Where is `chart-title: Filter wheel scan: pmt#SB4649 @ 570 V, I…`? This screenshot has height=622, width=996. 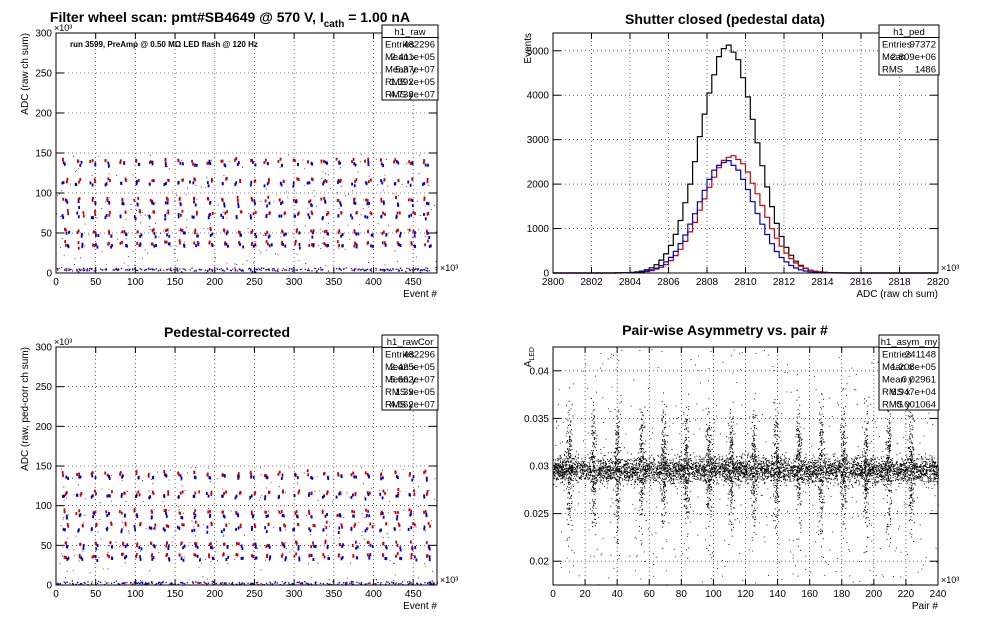
chart-title: Filter wheel scan: pmt#SB4649 @ 570 V, I… is located at coordinates (230, 19).